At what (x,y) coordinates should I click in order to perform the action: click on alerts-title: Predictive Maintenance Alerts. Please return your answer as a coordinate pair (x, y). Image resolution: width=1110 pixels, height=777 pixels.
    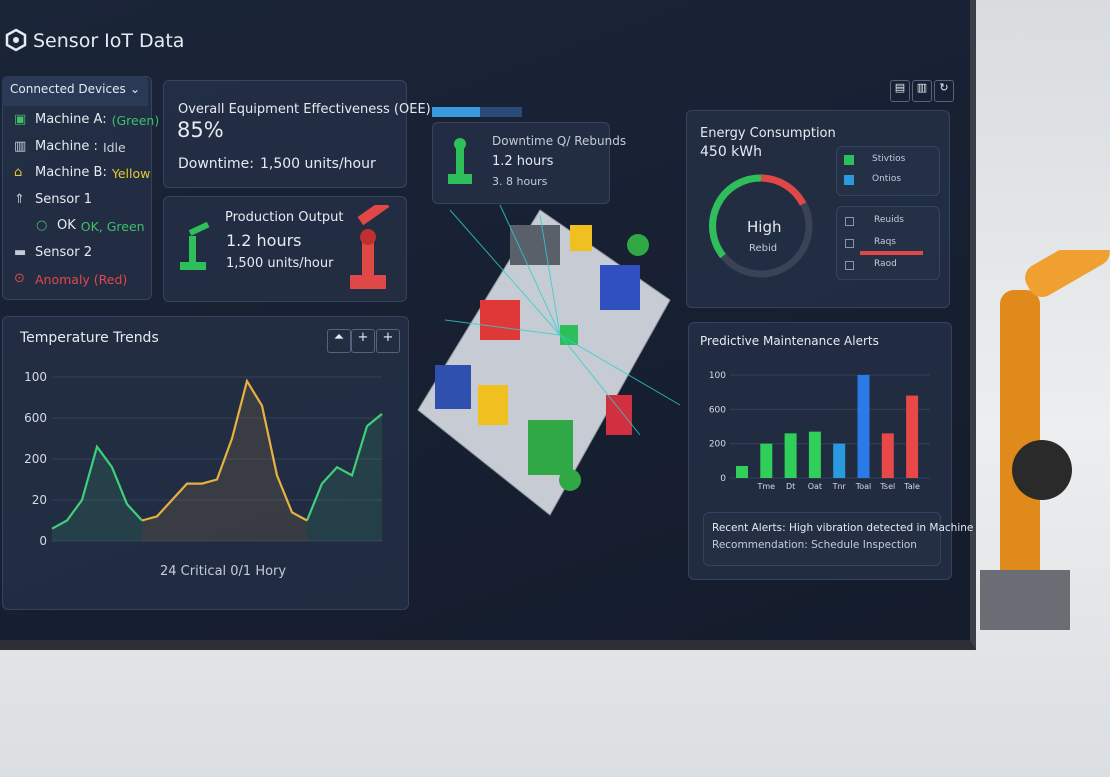
    Looking at the image, I should click on (789, 341).